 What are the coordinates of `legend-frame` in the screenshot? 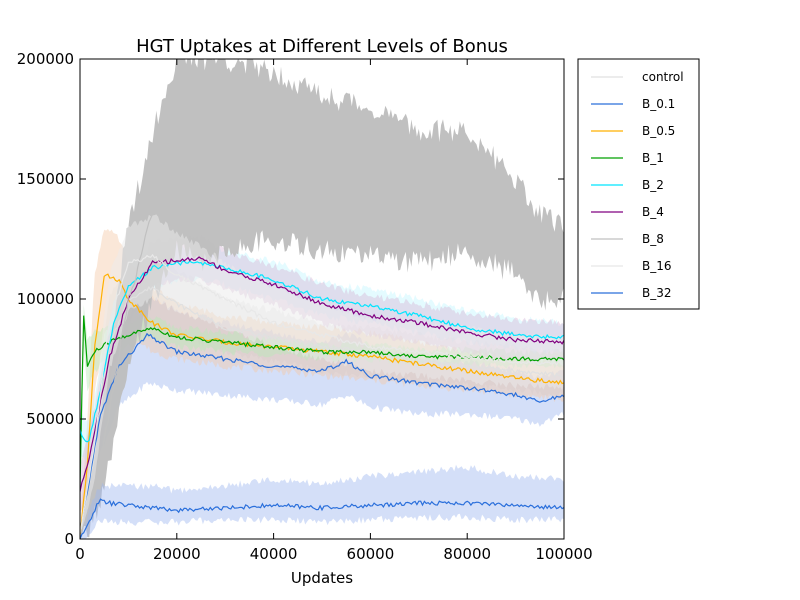 It's located at (638, 184).